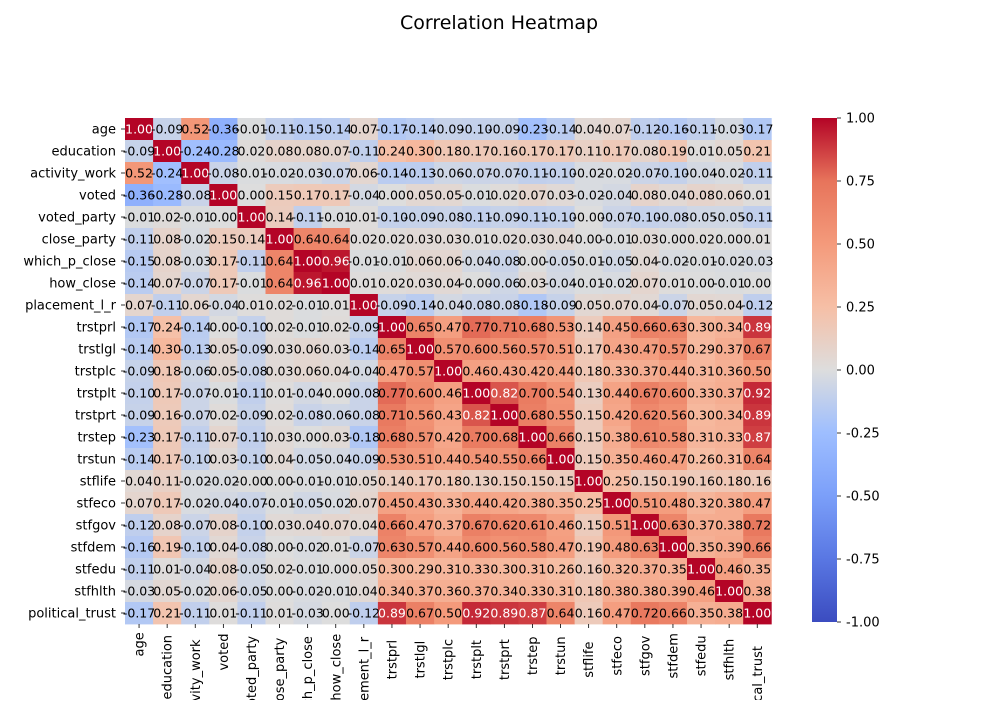 The height and width of the screenshot is (704, 1000). What do you see at coordinates (364, 415) in the screenshot?
I see `cell-label: -0.08` at bounding box center [364, 415].